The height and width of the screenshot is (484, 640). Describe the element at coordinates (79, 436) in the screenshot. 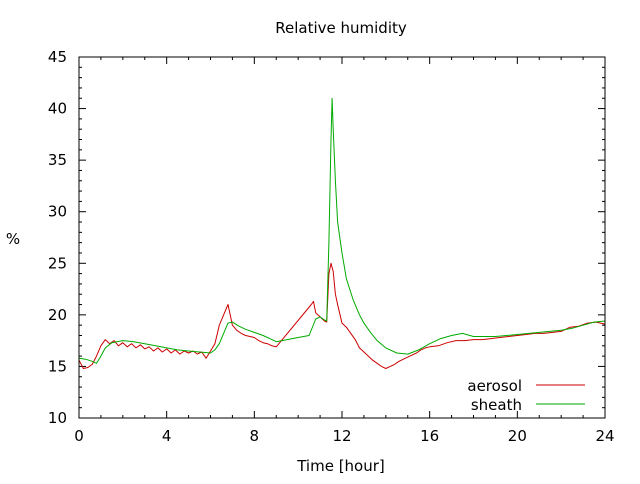

I see `x-tick-label: 0` at that location.